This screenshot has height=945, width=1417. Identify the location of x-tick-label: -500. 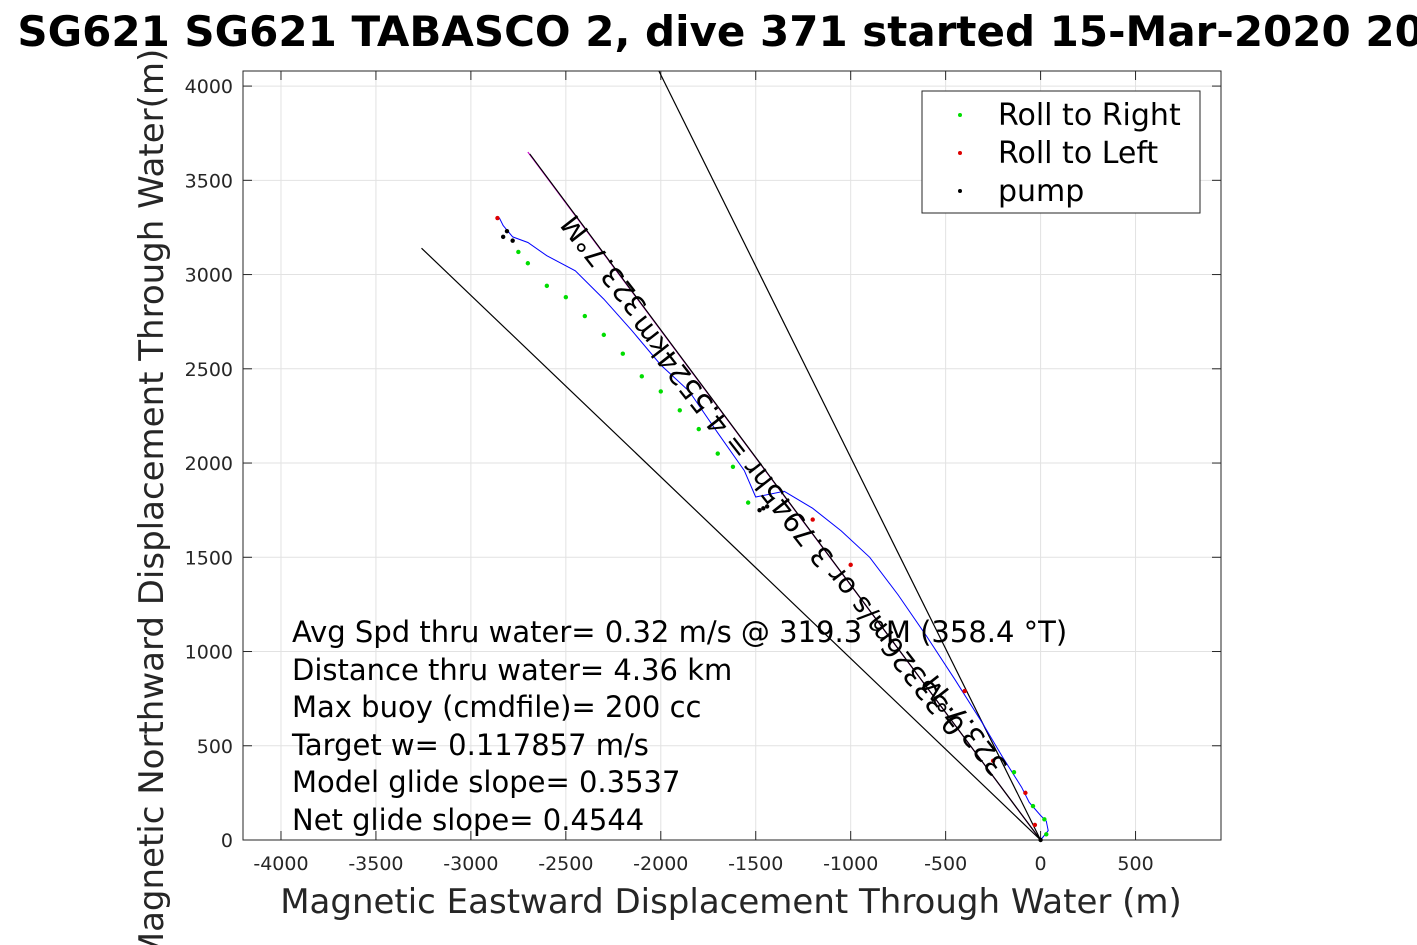
(945, 864).